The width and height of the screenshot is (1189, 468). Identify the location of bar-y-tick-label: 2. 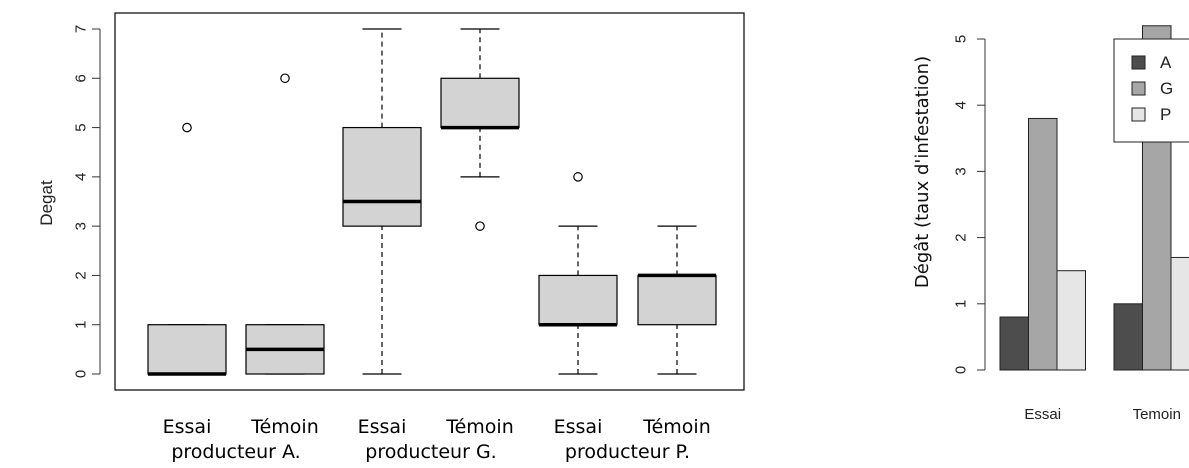
(960, 237).